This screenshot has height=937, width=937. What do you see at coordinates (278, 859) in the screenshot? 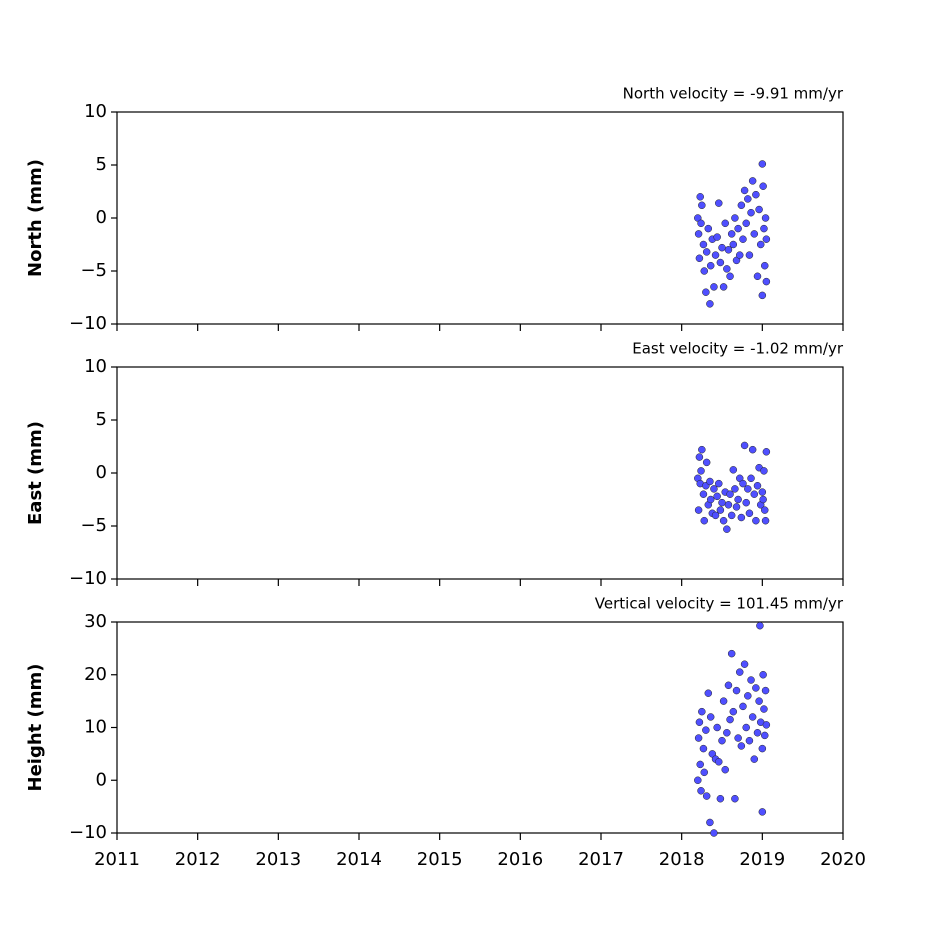
I see `x-tick-label: 2013` at bounding box center [278, 859].